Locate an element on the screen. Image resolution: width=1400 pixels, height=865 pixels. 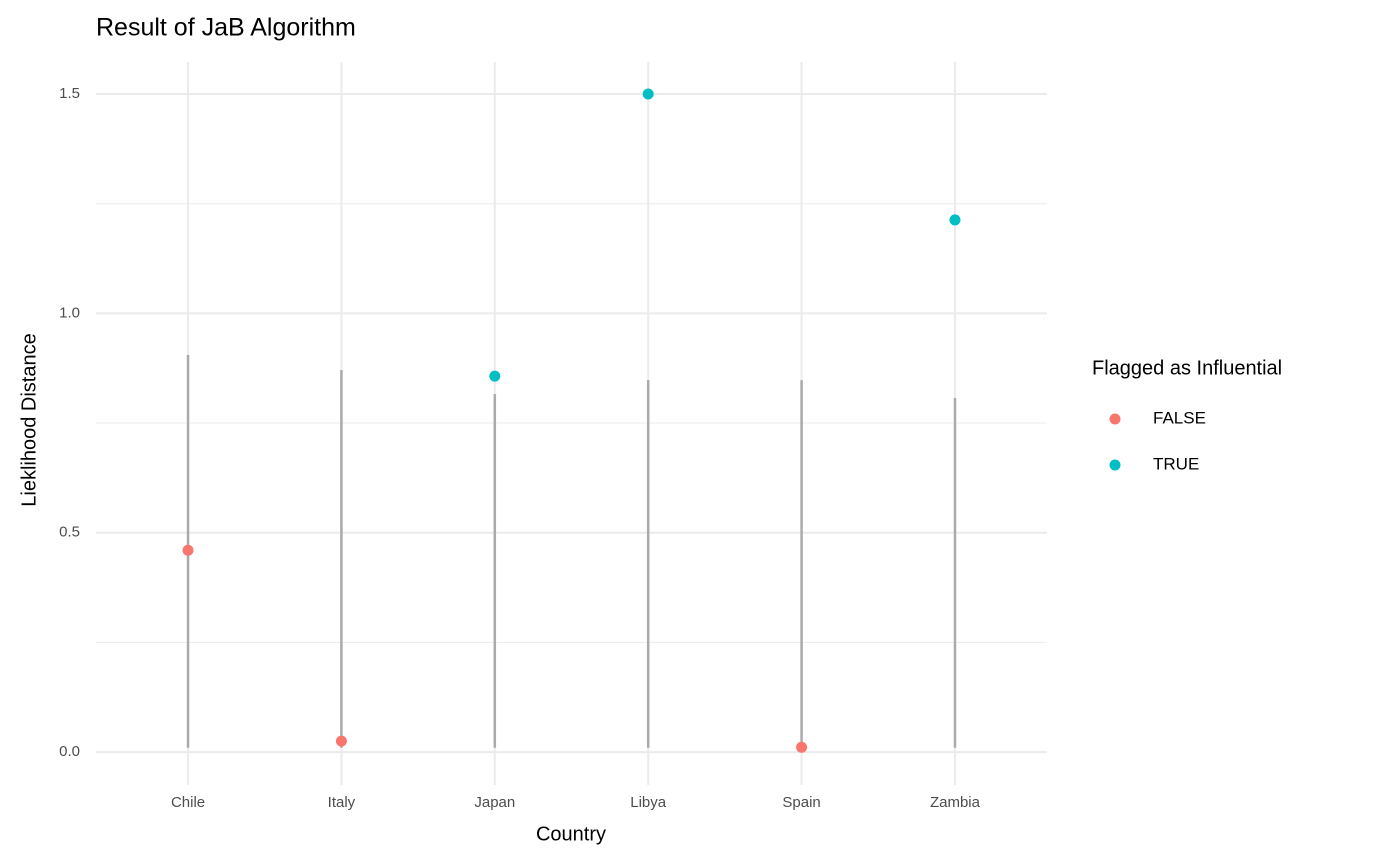
x-tick-label: Zambia is located at coordinates (955, 802).